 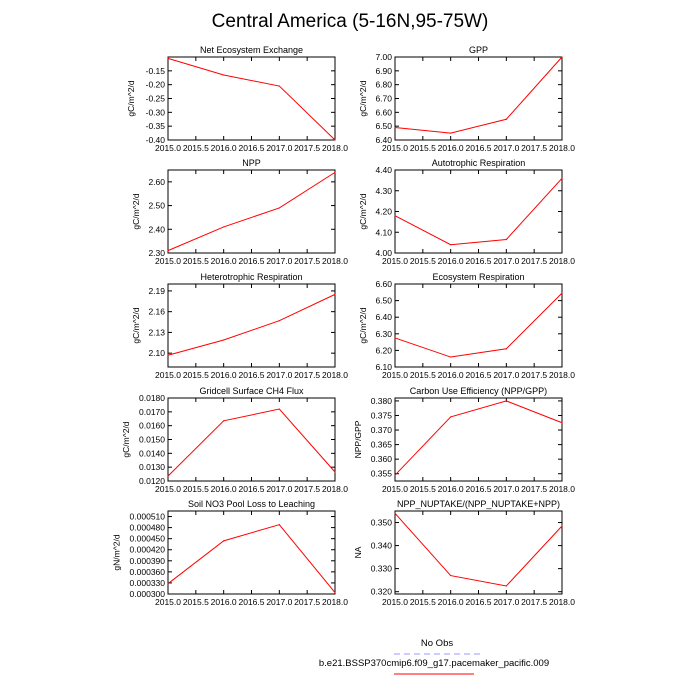 I want to click on panel-title: Gridcell Surface CH4 Flux, so click(x=251, y=391).